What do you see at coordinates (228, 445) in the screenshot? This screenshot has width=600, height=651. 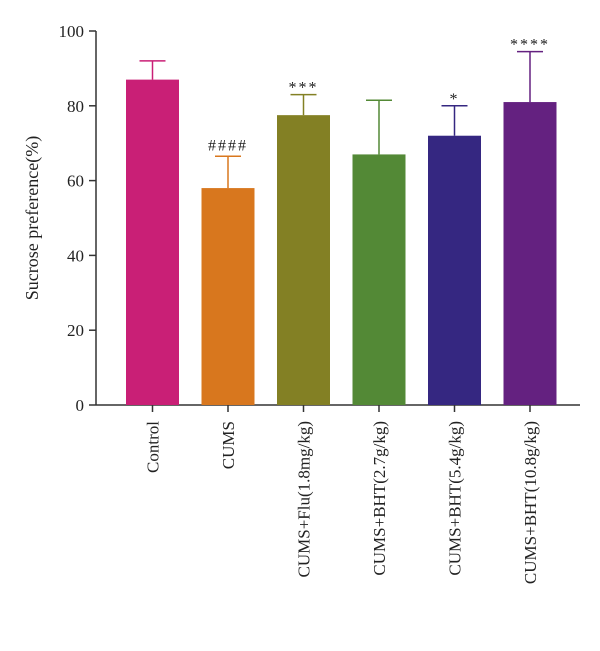 I see `x-category-label: CUMS` at bounding box center [228, 445].